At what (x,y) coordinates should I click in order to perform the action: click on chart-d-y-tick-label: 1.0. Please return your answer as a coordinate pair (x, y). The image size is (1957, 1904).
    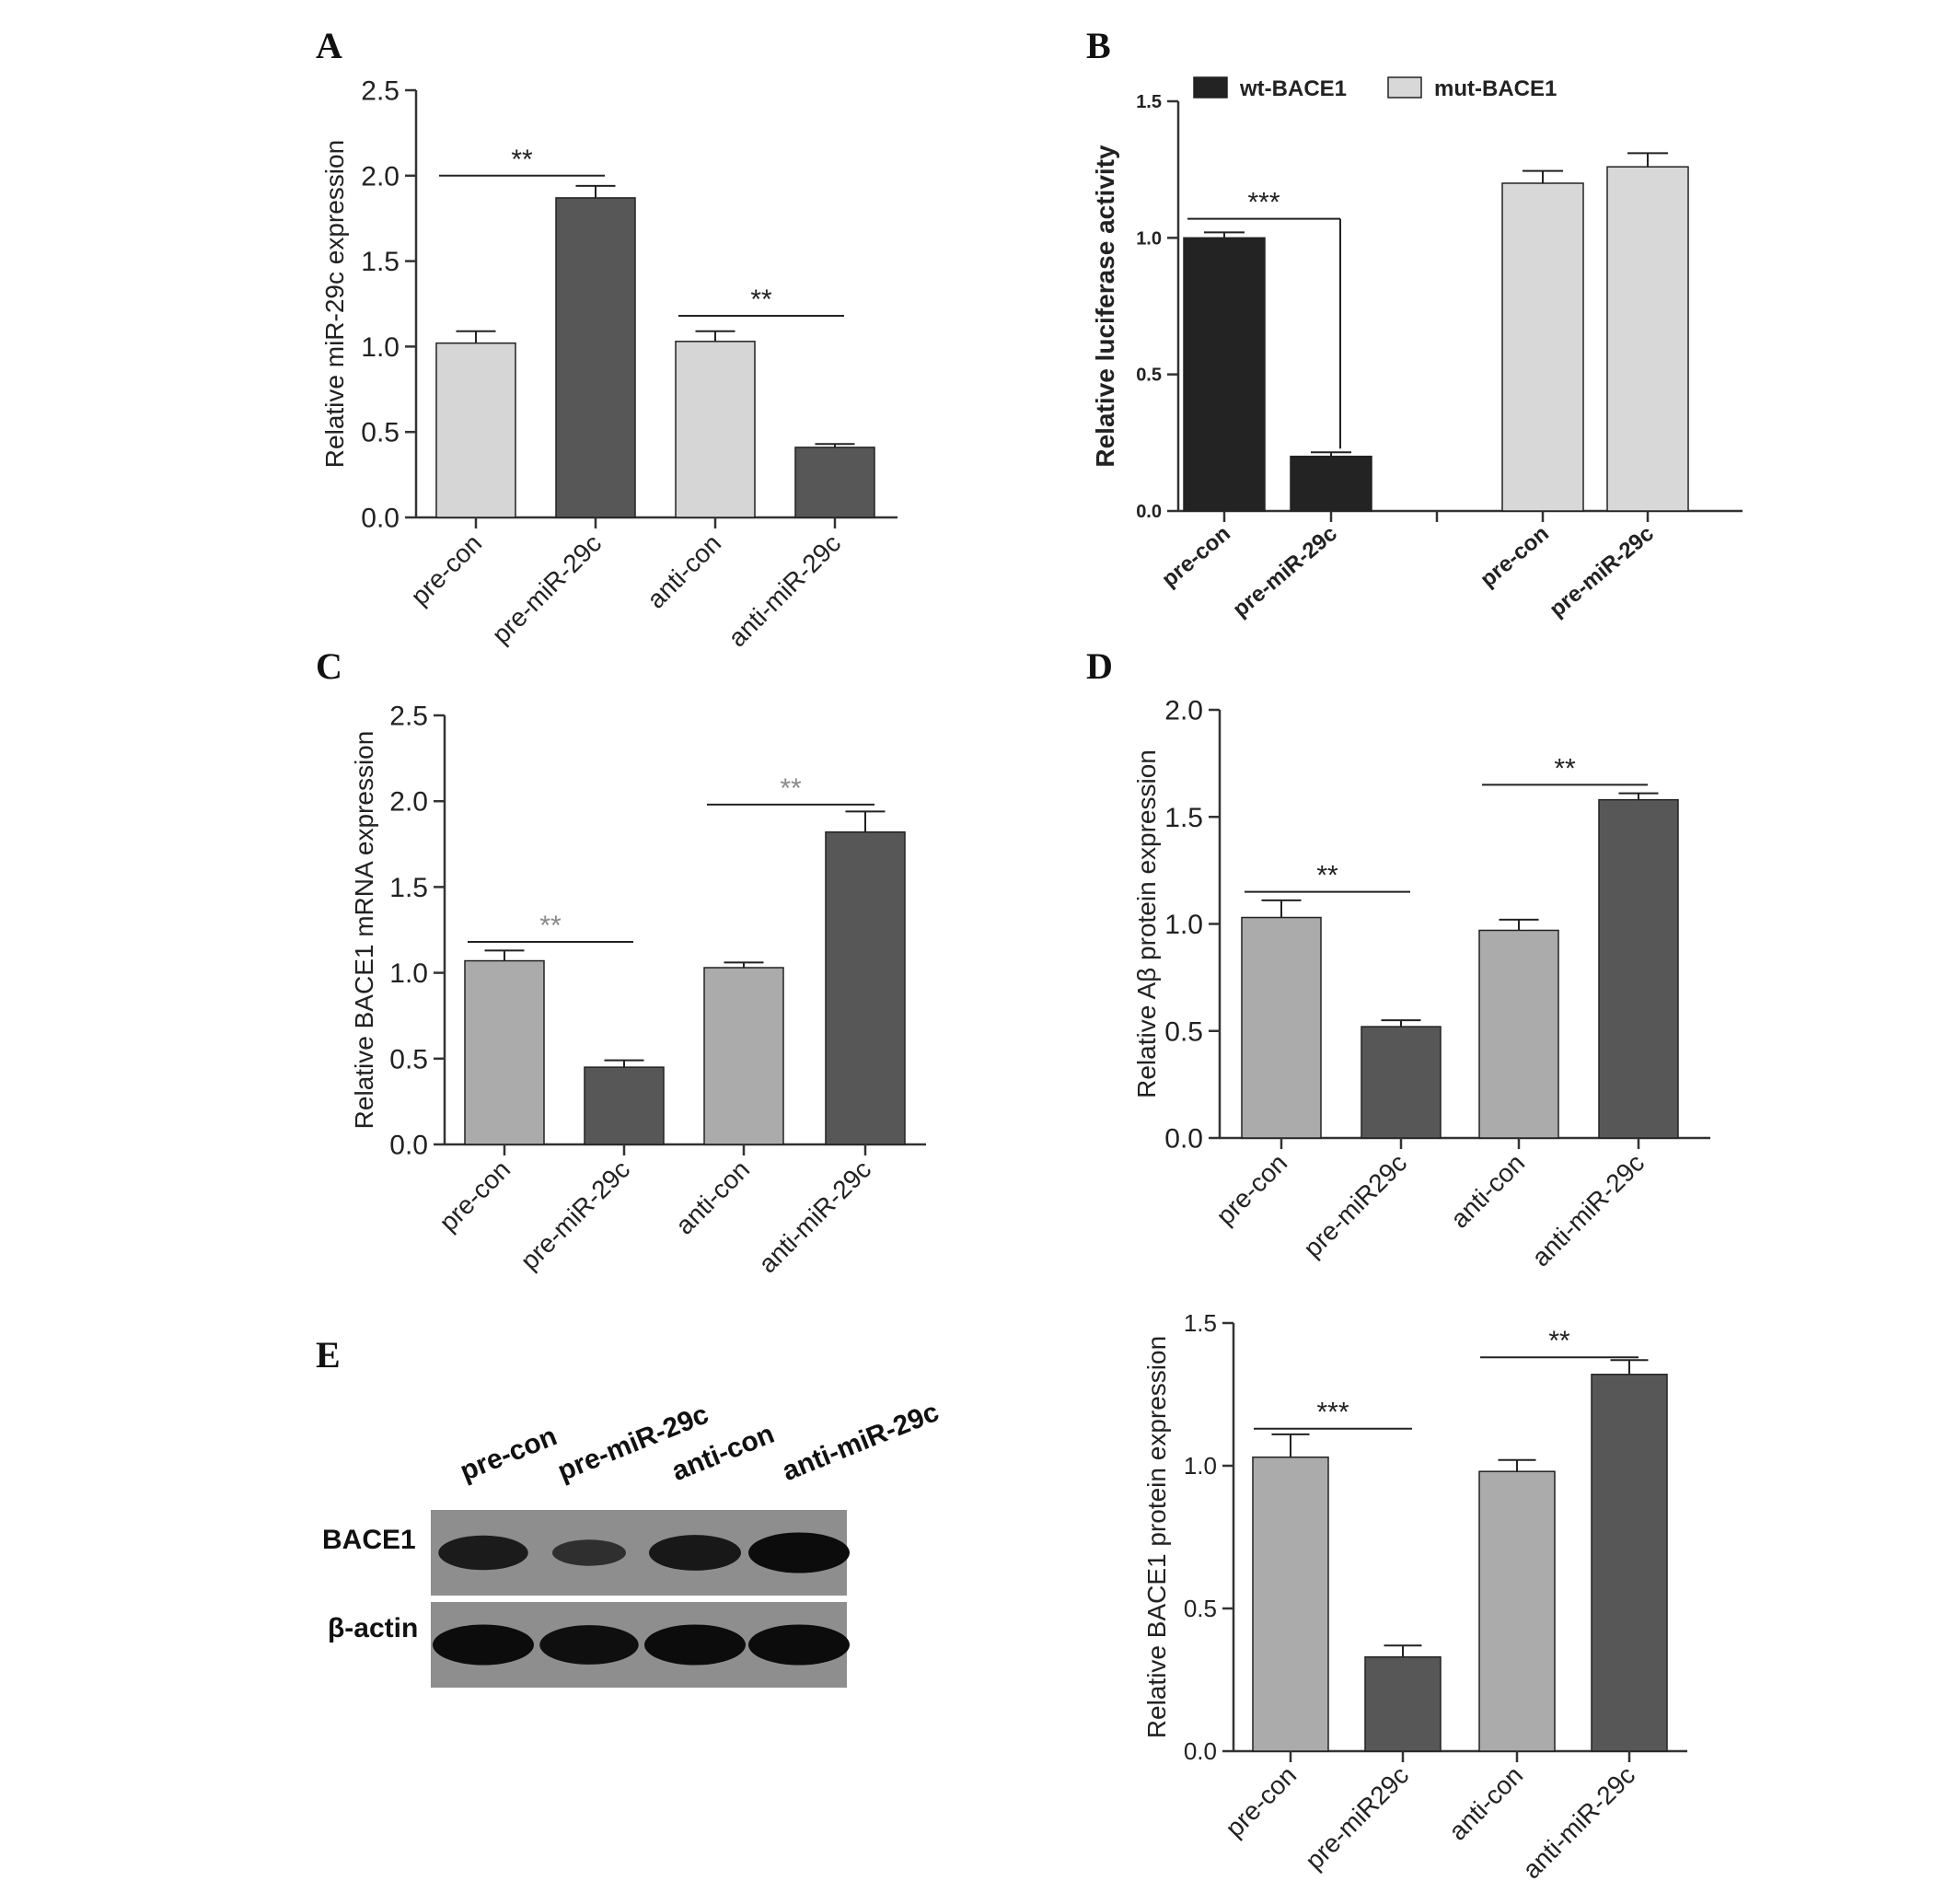
    Looking at the image, I should click on (1183, 925).